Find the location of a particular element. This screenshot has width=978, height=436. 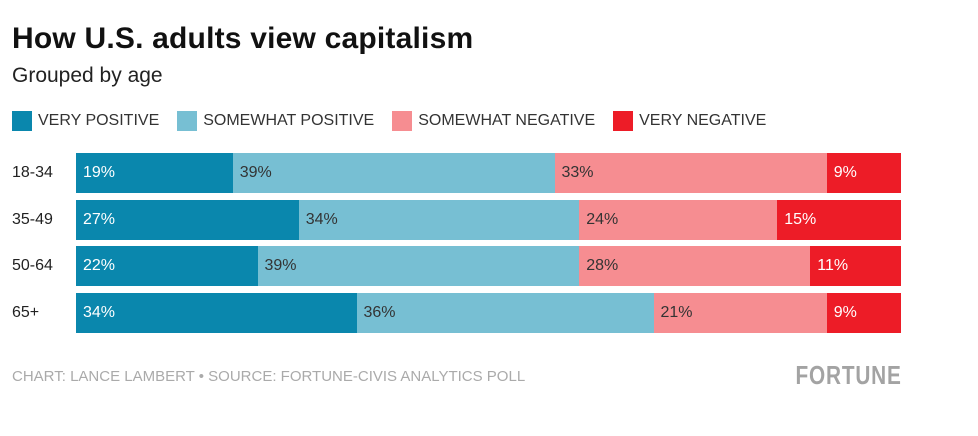

bar-segment: 15% is located at coordinates (839, 219).